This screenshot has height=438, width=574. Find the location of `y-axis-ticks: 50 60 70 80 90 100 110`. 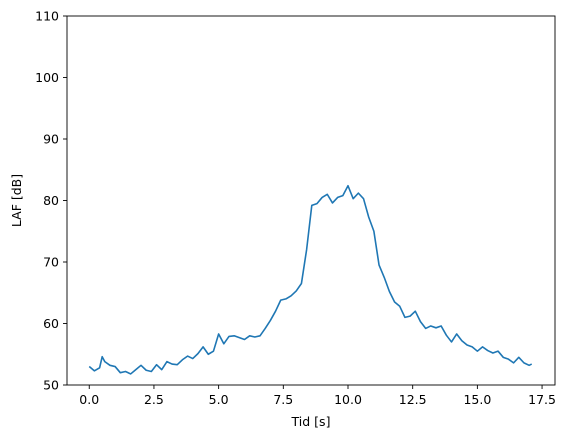

y-axis-ticks: 50 60 70 80 90 100 110 is located at coordinates (51, 201).